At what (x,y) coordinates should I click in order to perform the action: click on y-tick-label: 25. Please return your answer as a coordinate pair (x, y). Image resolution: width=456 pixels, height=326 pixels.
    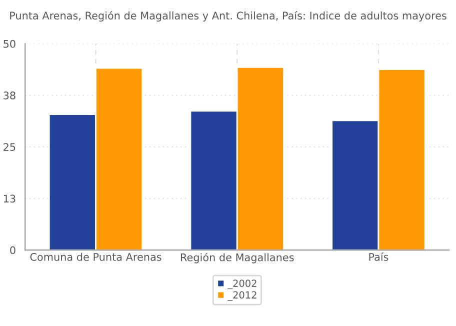
    Looking at the image, I should click on (10, 147).